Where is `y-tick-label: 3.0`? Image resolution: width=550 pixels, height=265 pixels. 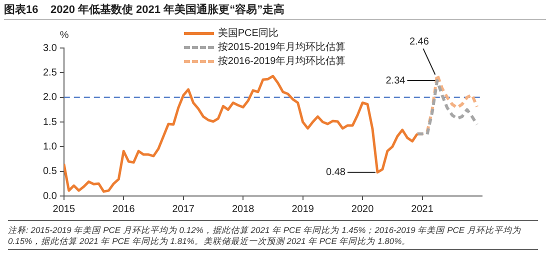
y-tick-label: 3.0 is located at coordinates (50, 48).